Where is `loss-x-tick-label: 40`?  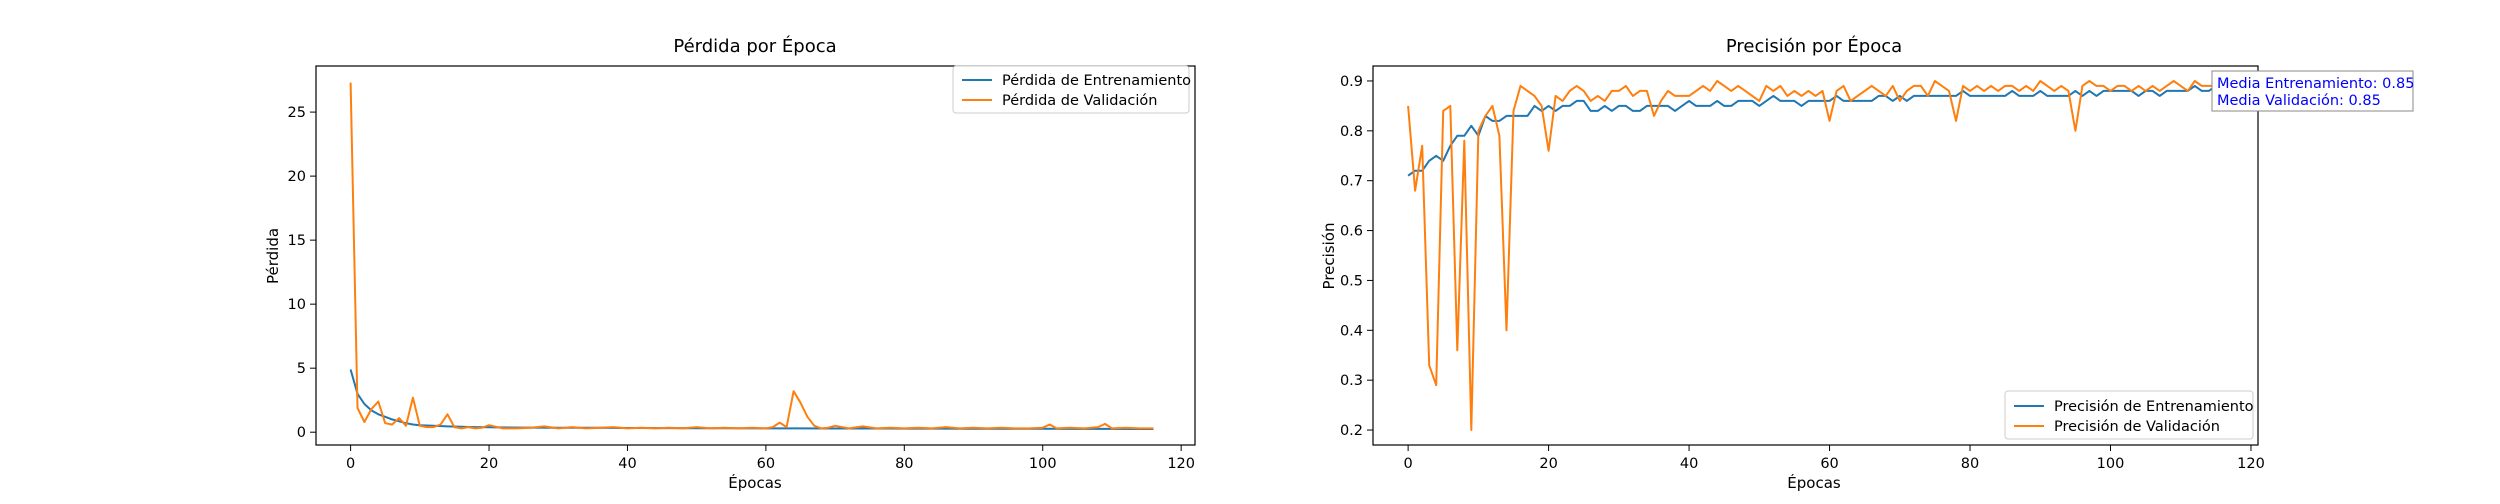 loss-x-tick-label: 40 is located at coordinates (627, 464).